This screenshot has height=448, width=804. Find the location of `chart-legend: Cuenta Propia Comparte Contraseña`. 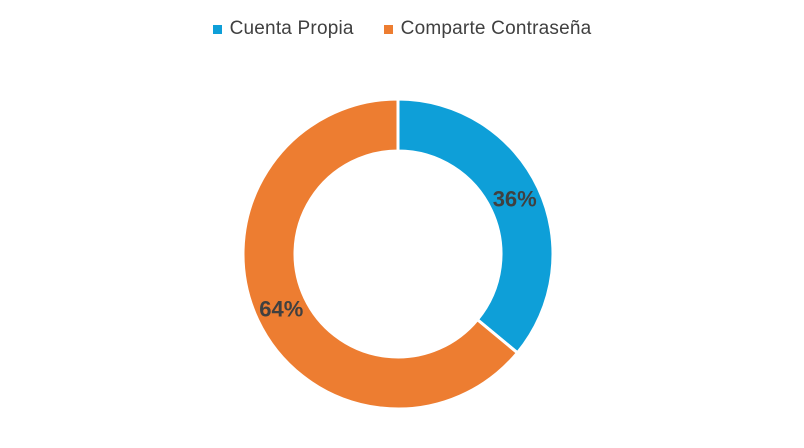

chart-legend: Cuenta Propia Comparte Contraseña is located at coordinates (402, 29).